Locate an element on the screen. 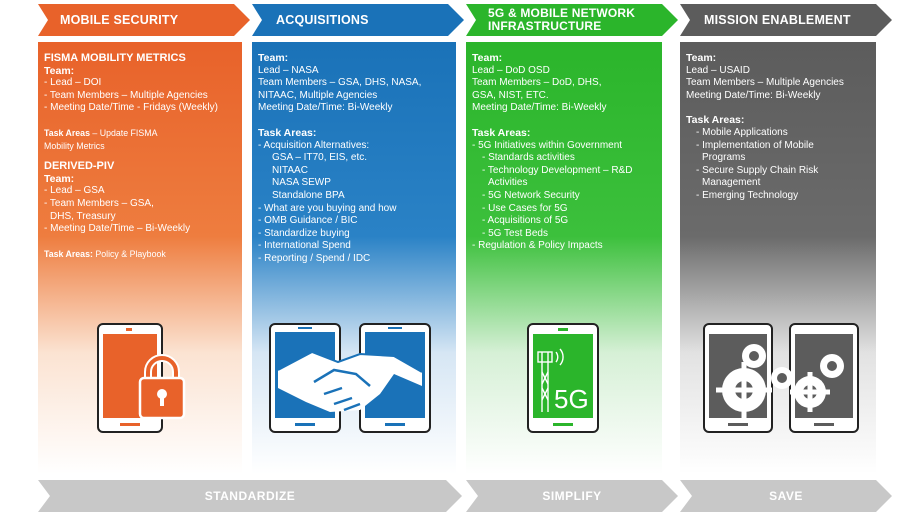 Image resolution: width=924 pixels, height=520 pixels. team-members: - Team Members – GSA, is located at coordinates (99, 203).